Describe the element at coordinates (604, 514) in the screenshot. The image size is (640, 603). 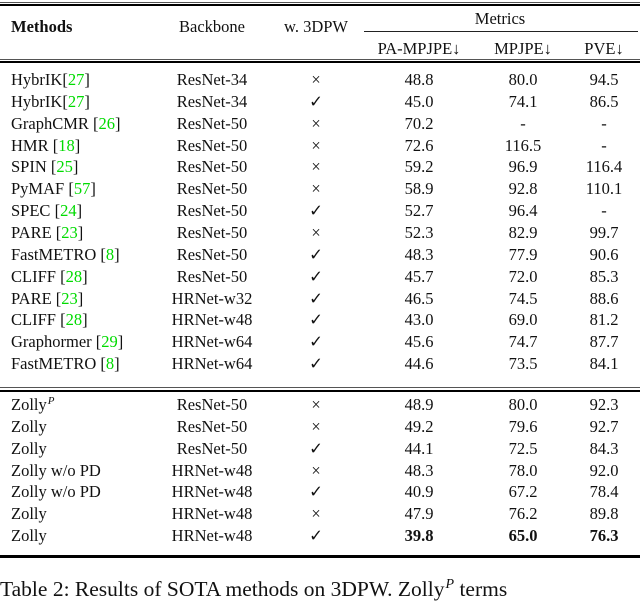
I see `pve-cell: 89.8` at that location.